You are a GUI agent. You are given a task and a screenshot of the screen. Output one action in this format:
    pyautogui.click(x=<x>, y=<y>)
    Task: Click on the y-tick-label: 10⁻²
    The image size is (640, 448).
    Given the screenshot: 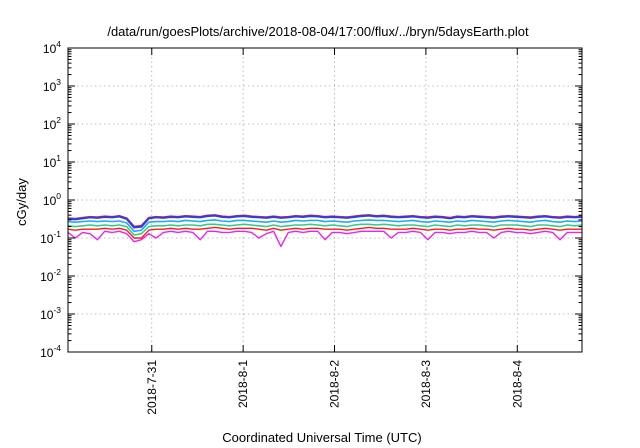 What is the action you would take?
    pyautogui.click(x=50, y=275)
    